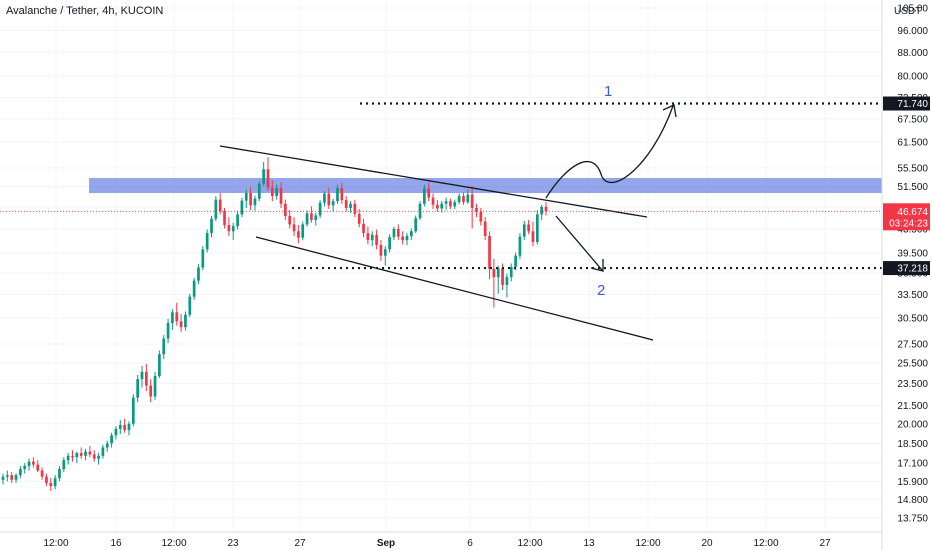 The height and width of the screenshot is (550, 932). What do you see at coordinates (608, 91) in the screenshot?
I see `annotation-1: 1` at bounding box center [608, 91].